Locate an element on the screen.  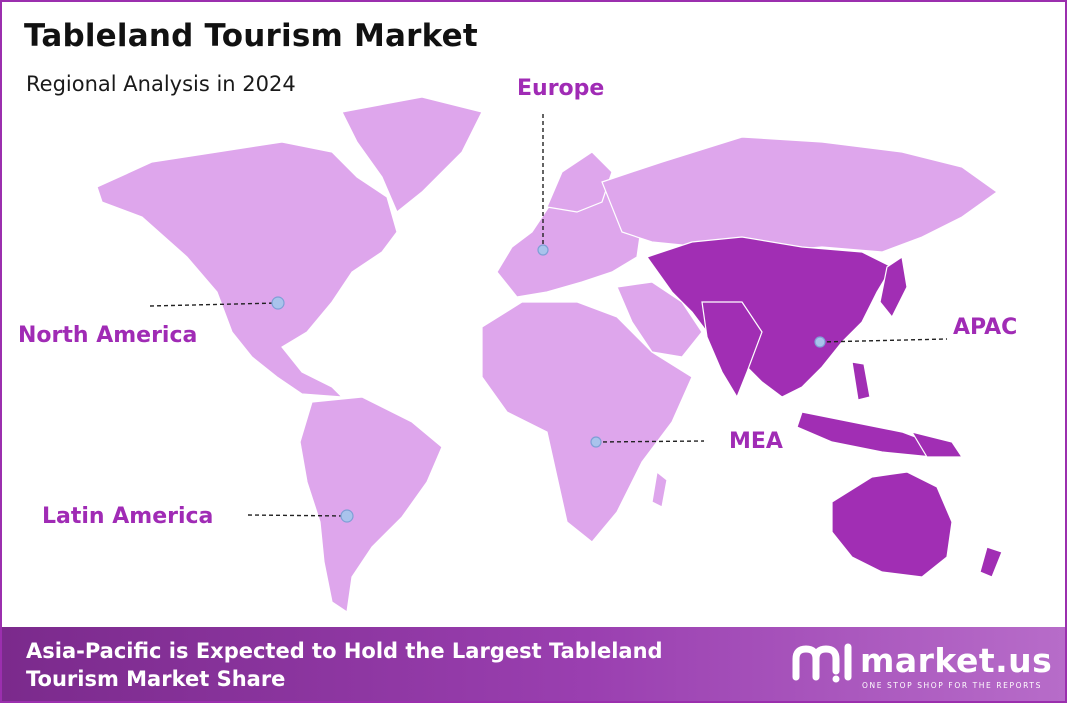
japan-shape is located at coordinates (893, 287).